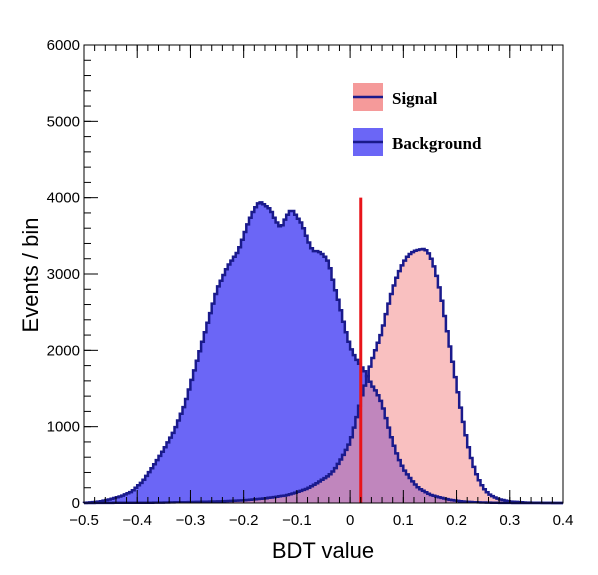 The image size is (598, 575). What do you see at coordinates (403, 520) in the screenshot?
I see `x-tick-label: 0.1` at bounding box center [403, 520].